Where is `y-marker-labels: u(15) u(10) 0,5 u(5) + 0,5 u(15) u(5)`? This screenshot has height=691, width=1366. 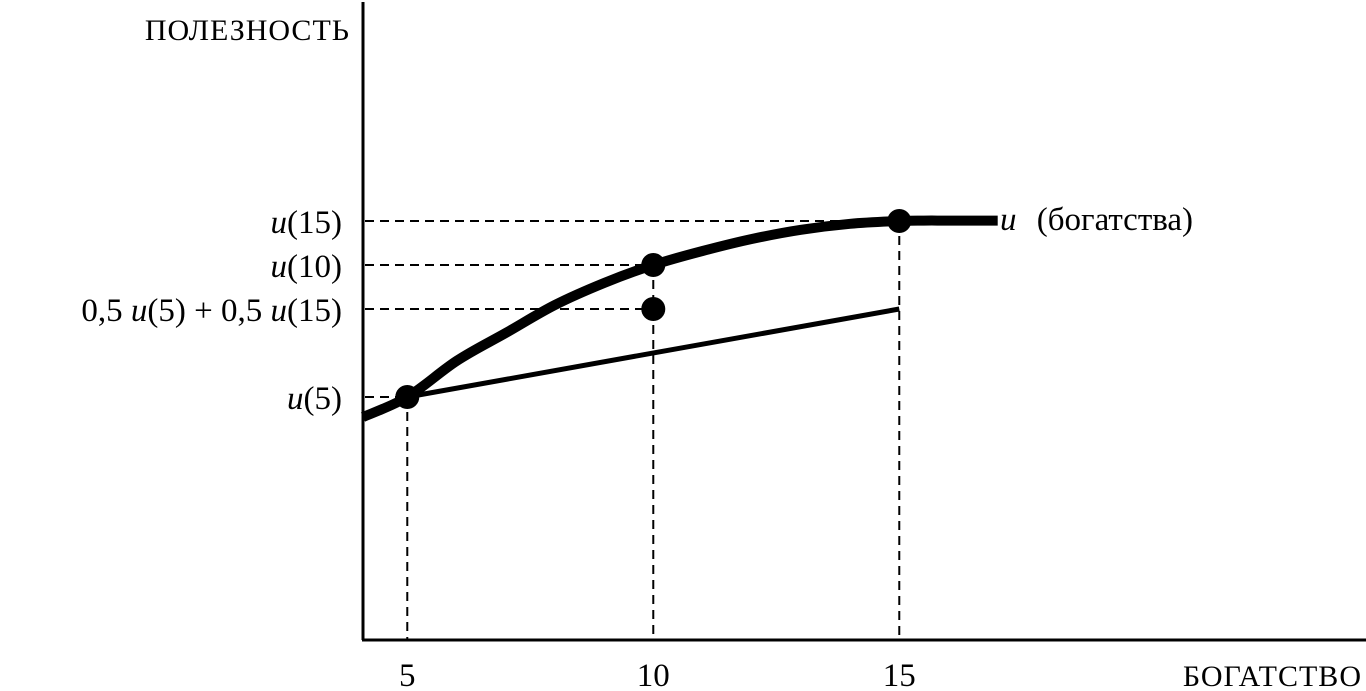 y-marker-labels: u(15) u(10) 0,5 u(5) + 0,5 u(15) u(5) is located at coordinates (211, 311).